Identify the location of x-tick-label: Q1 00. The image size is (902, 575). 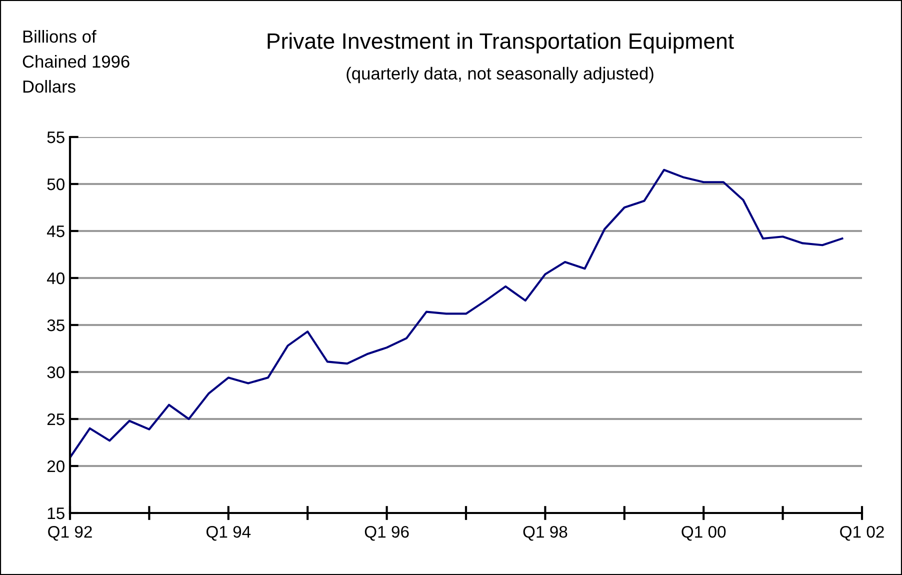
(704, 533).